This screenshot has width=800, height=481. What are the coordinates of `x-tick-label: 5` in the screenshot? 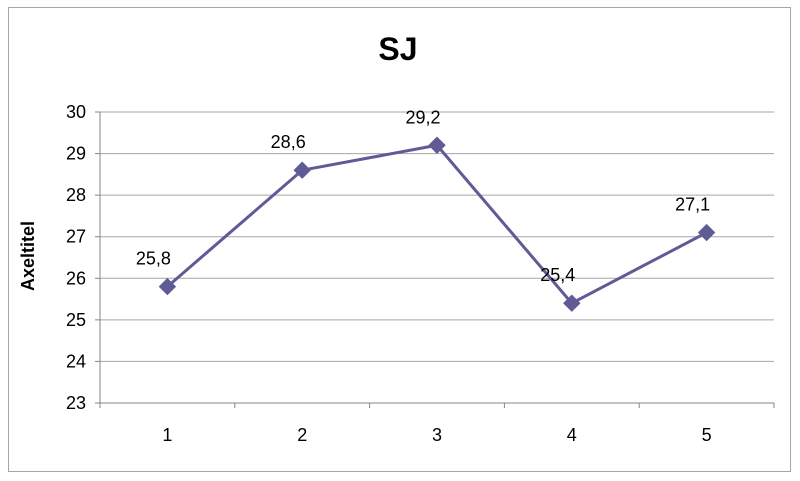 It's located at (707, 435).